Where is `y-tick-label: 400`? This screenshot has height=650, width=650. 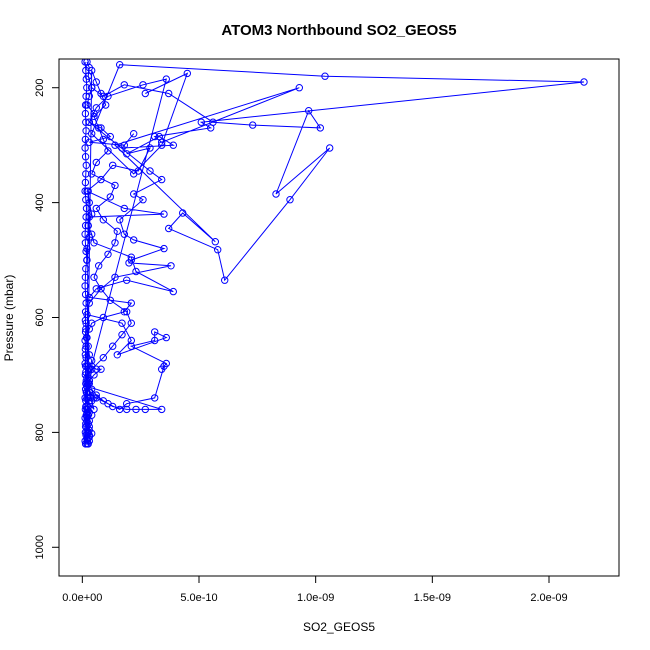 y-tick-label: 400 is located at coordinates (40, 202).